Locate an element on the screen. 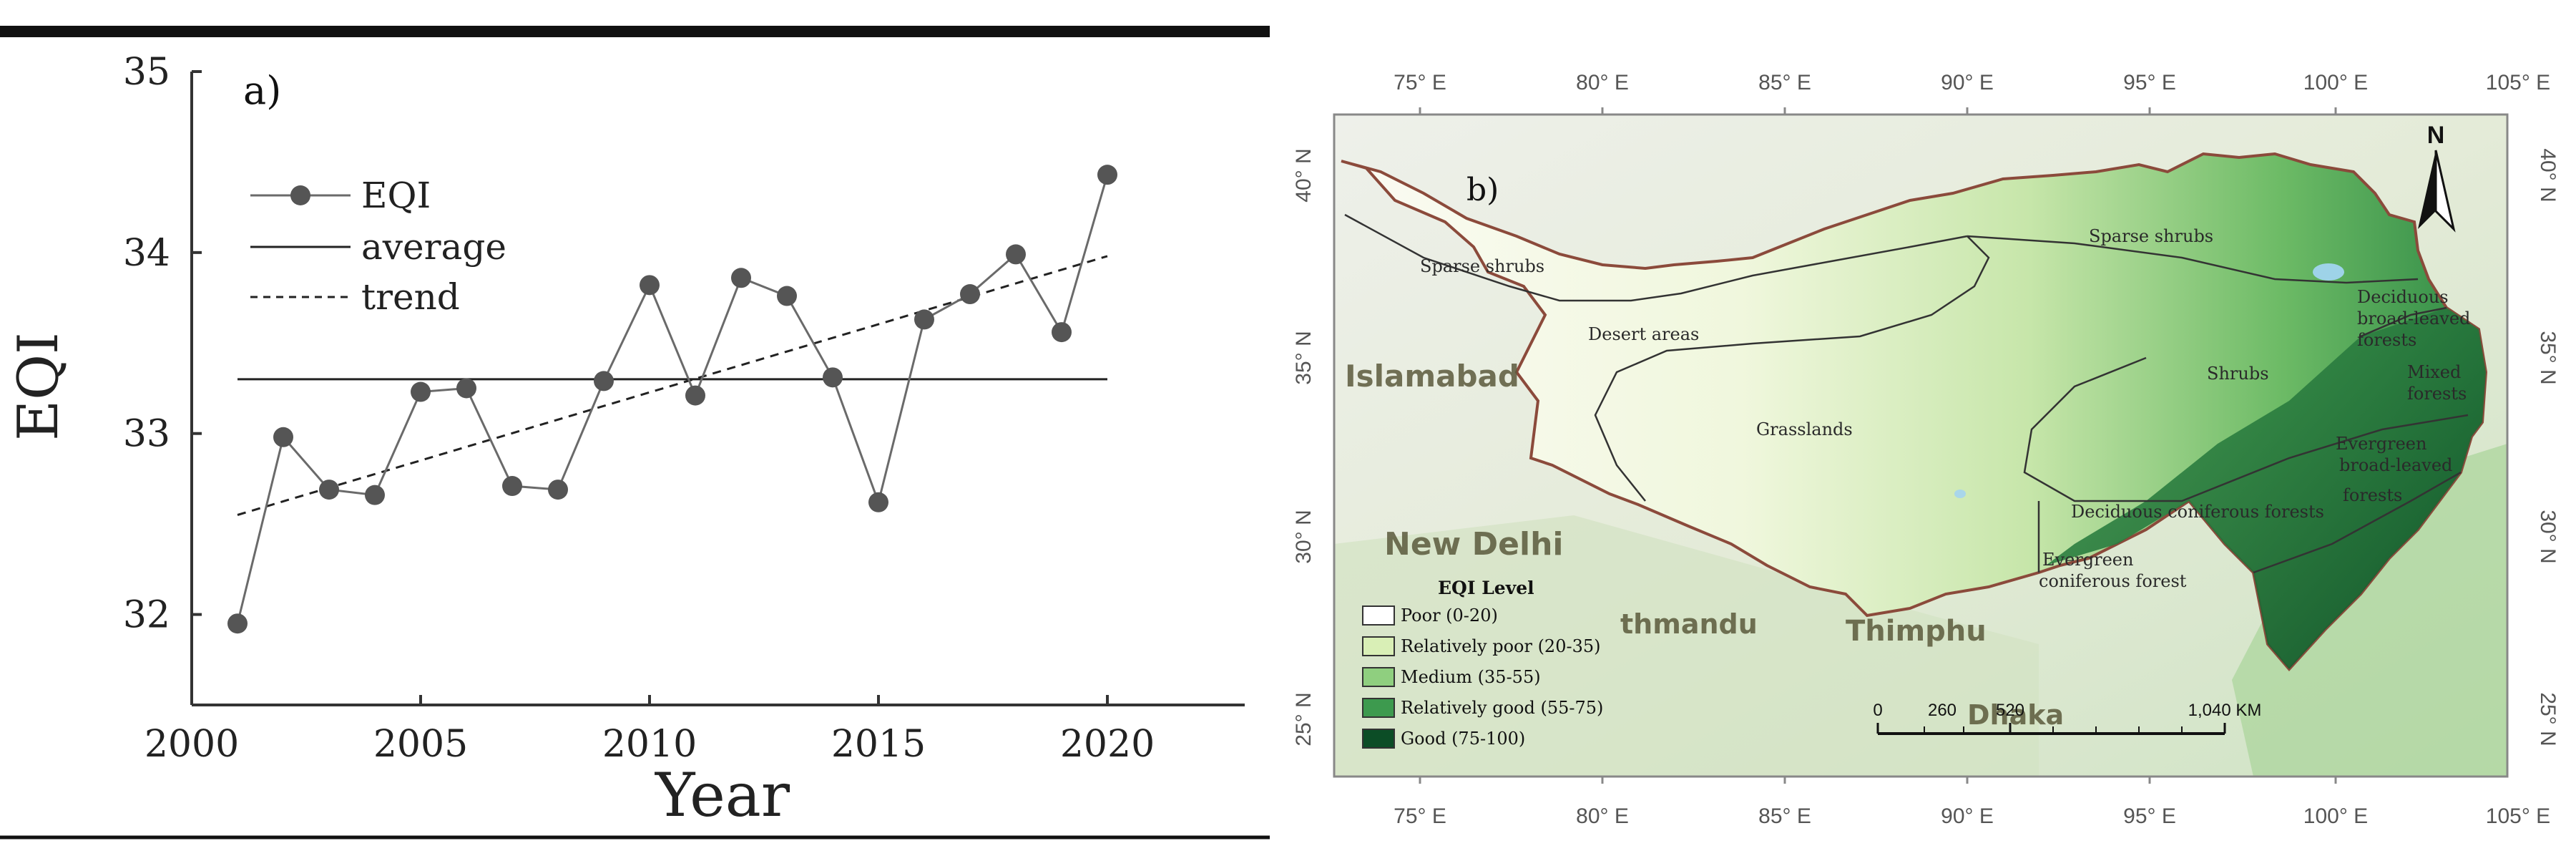 The height and width of the screenshot is (866, 2576). legend-item-label: Good (75-100) is located at coordinates (1463, 739).